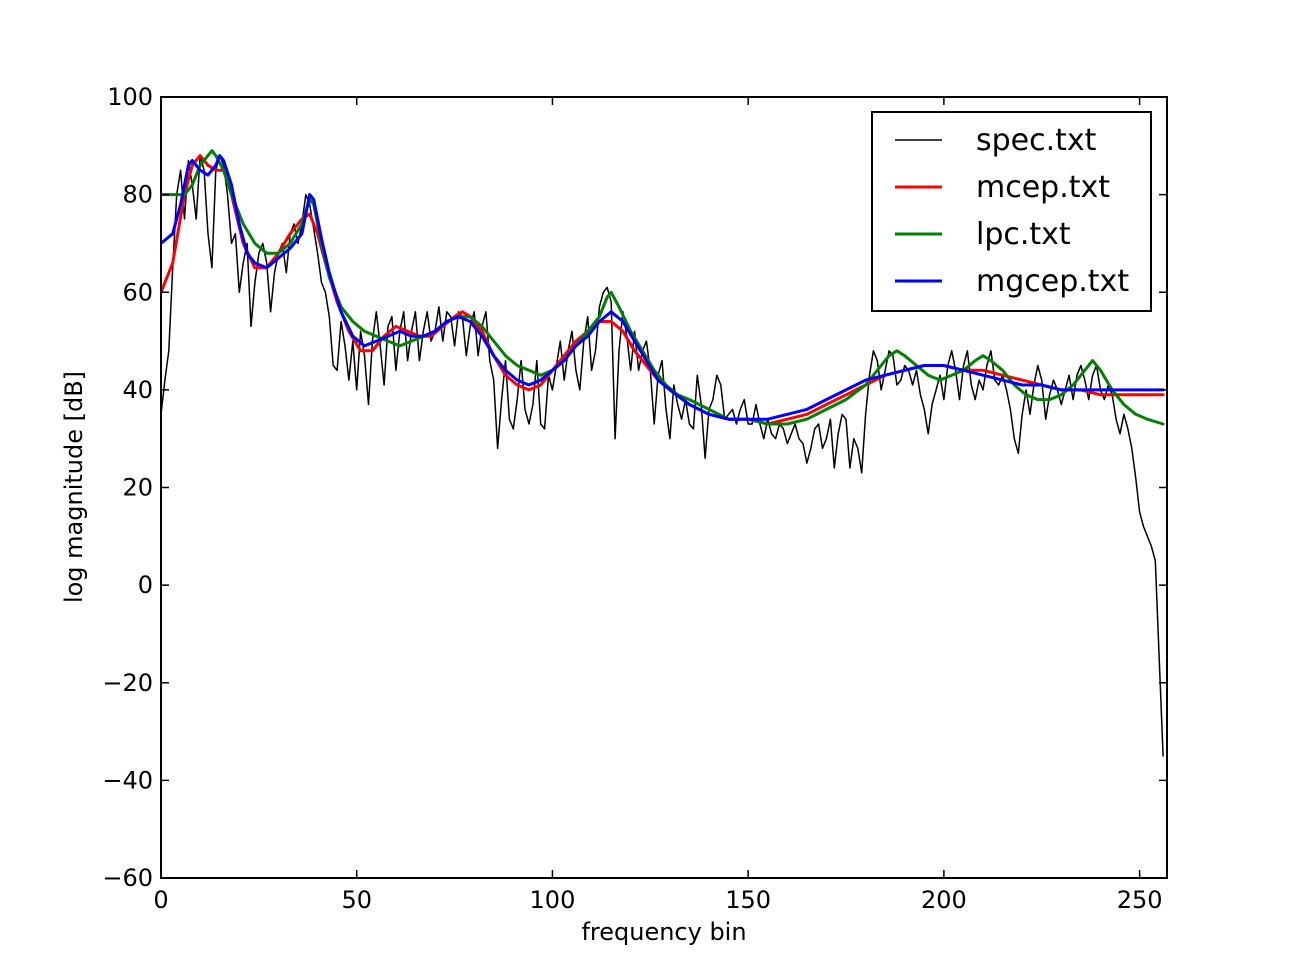 The width and height of the screenshot is (1299, 976). I want to click on x-axis-label: frequency bin, so click(663, 932).